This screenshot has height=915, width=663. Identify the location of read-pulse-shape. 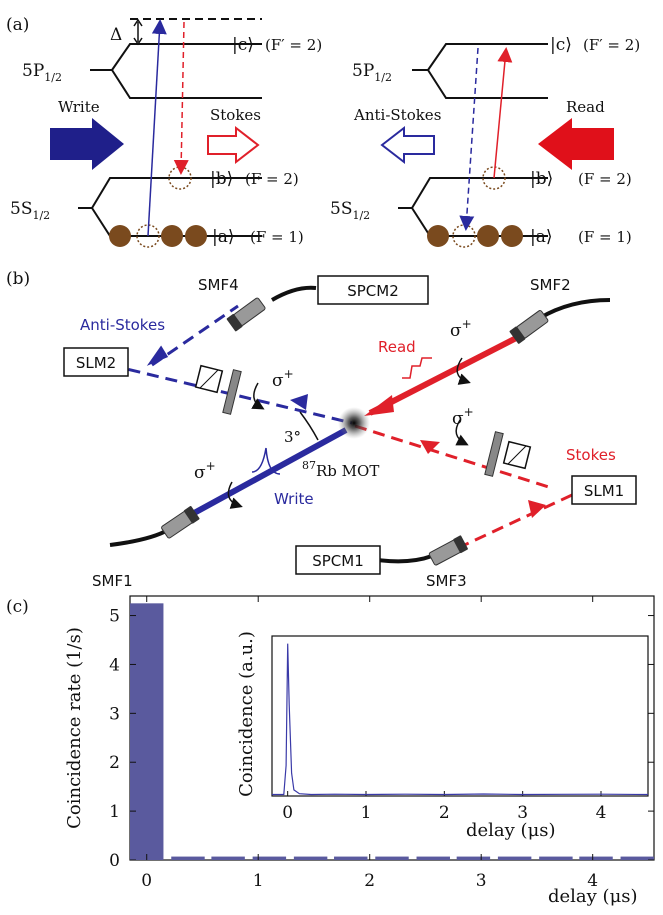
(417, 368).